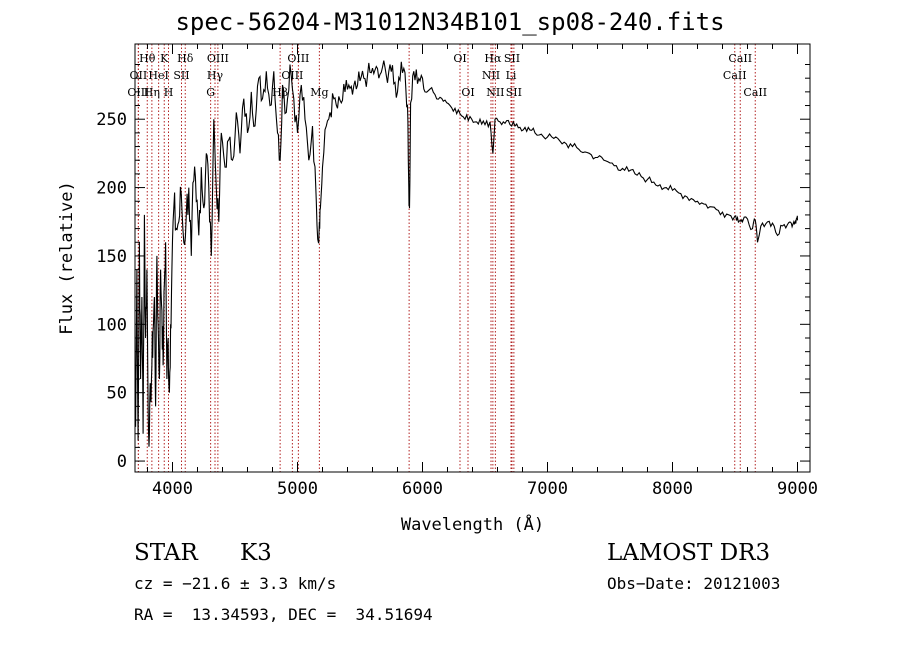 Image resolution: width=900 pixels, height=649 pixels. Describe the element at coordinates (152, 92) in the screenshot. I see `line-label-5: Hη` at that location.